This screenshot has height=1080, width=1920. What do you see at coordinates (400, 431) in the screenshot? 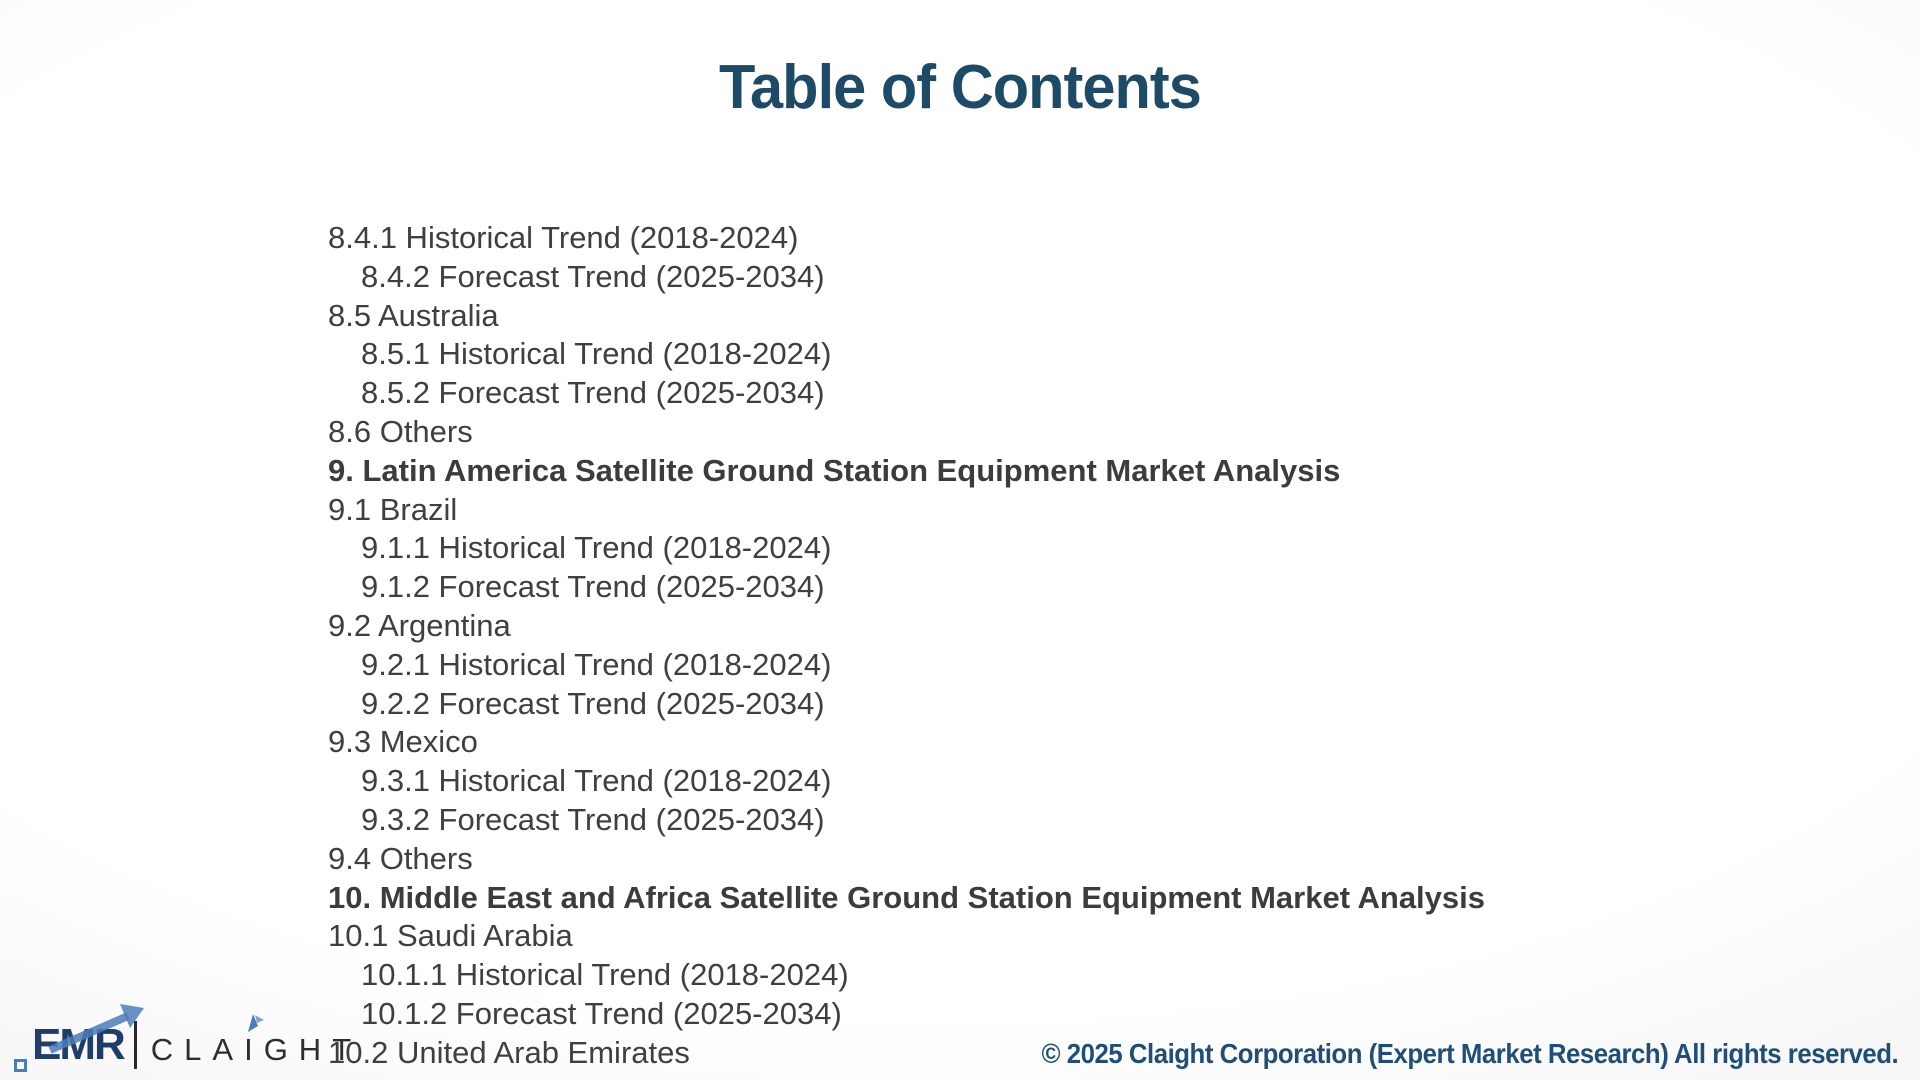
I see `toc-entry: 8.6 Others` at bounding box center [400, 431].